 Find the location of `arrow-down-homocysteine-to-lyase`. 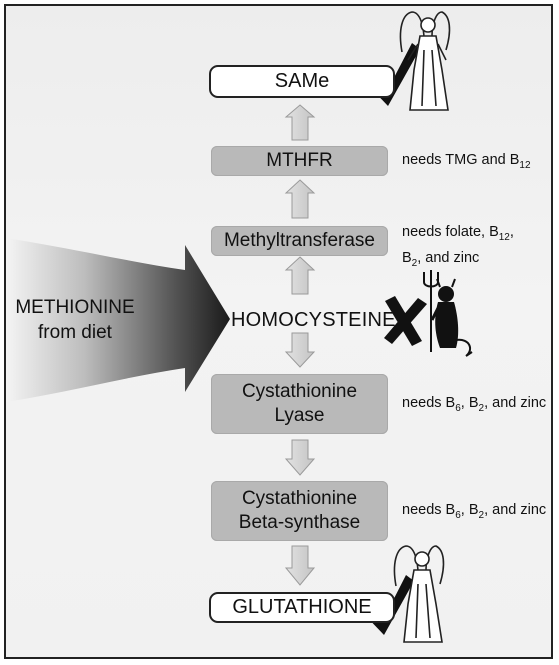

arrow-down-homocysteine-to-lyase is located at coordinates (300, 350).